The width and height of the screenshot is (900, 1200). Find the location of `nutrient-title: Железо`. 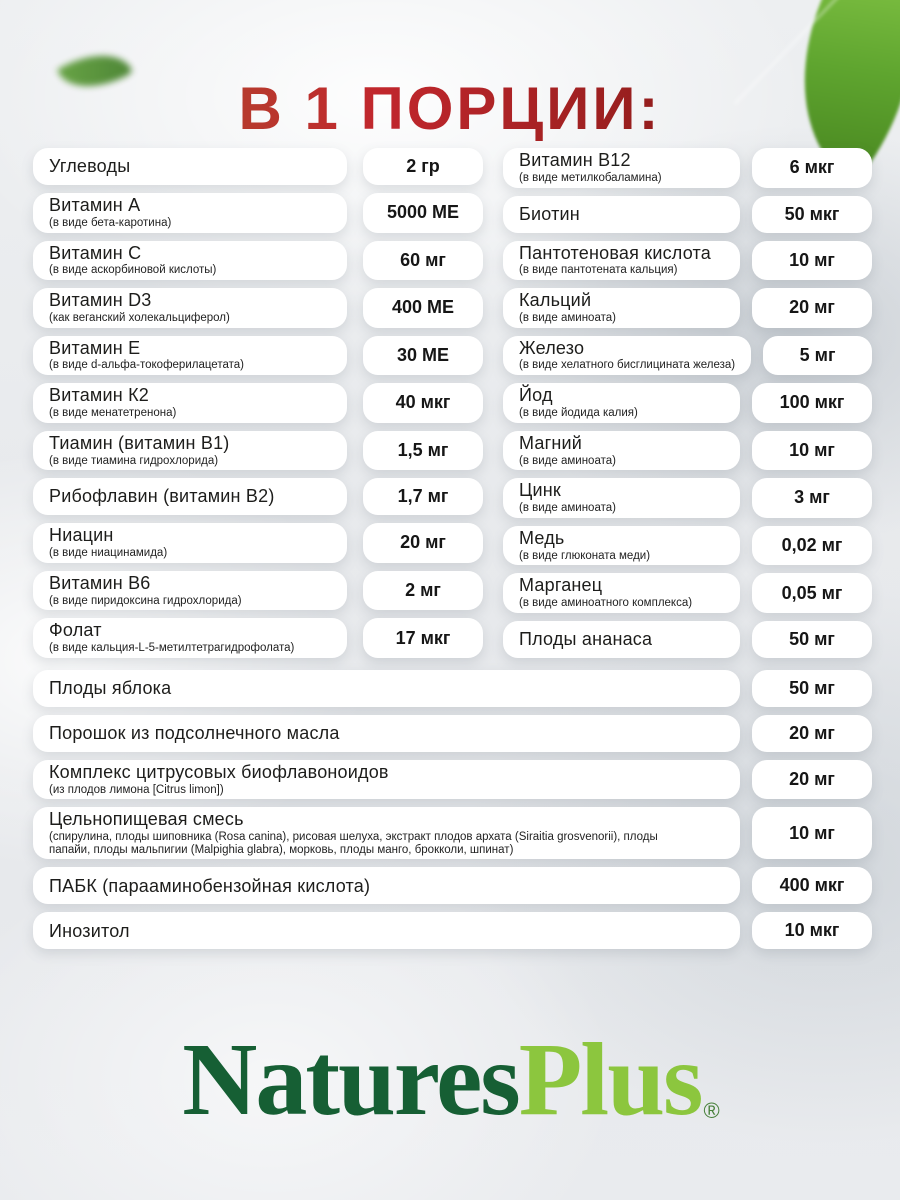

nutrient-title: Железо is located at coordinates (552, 347).